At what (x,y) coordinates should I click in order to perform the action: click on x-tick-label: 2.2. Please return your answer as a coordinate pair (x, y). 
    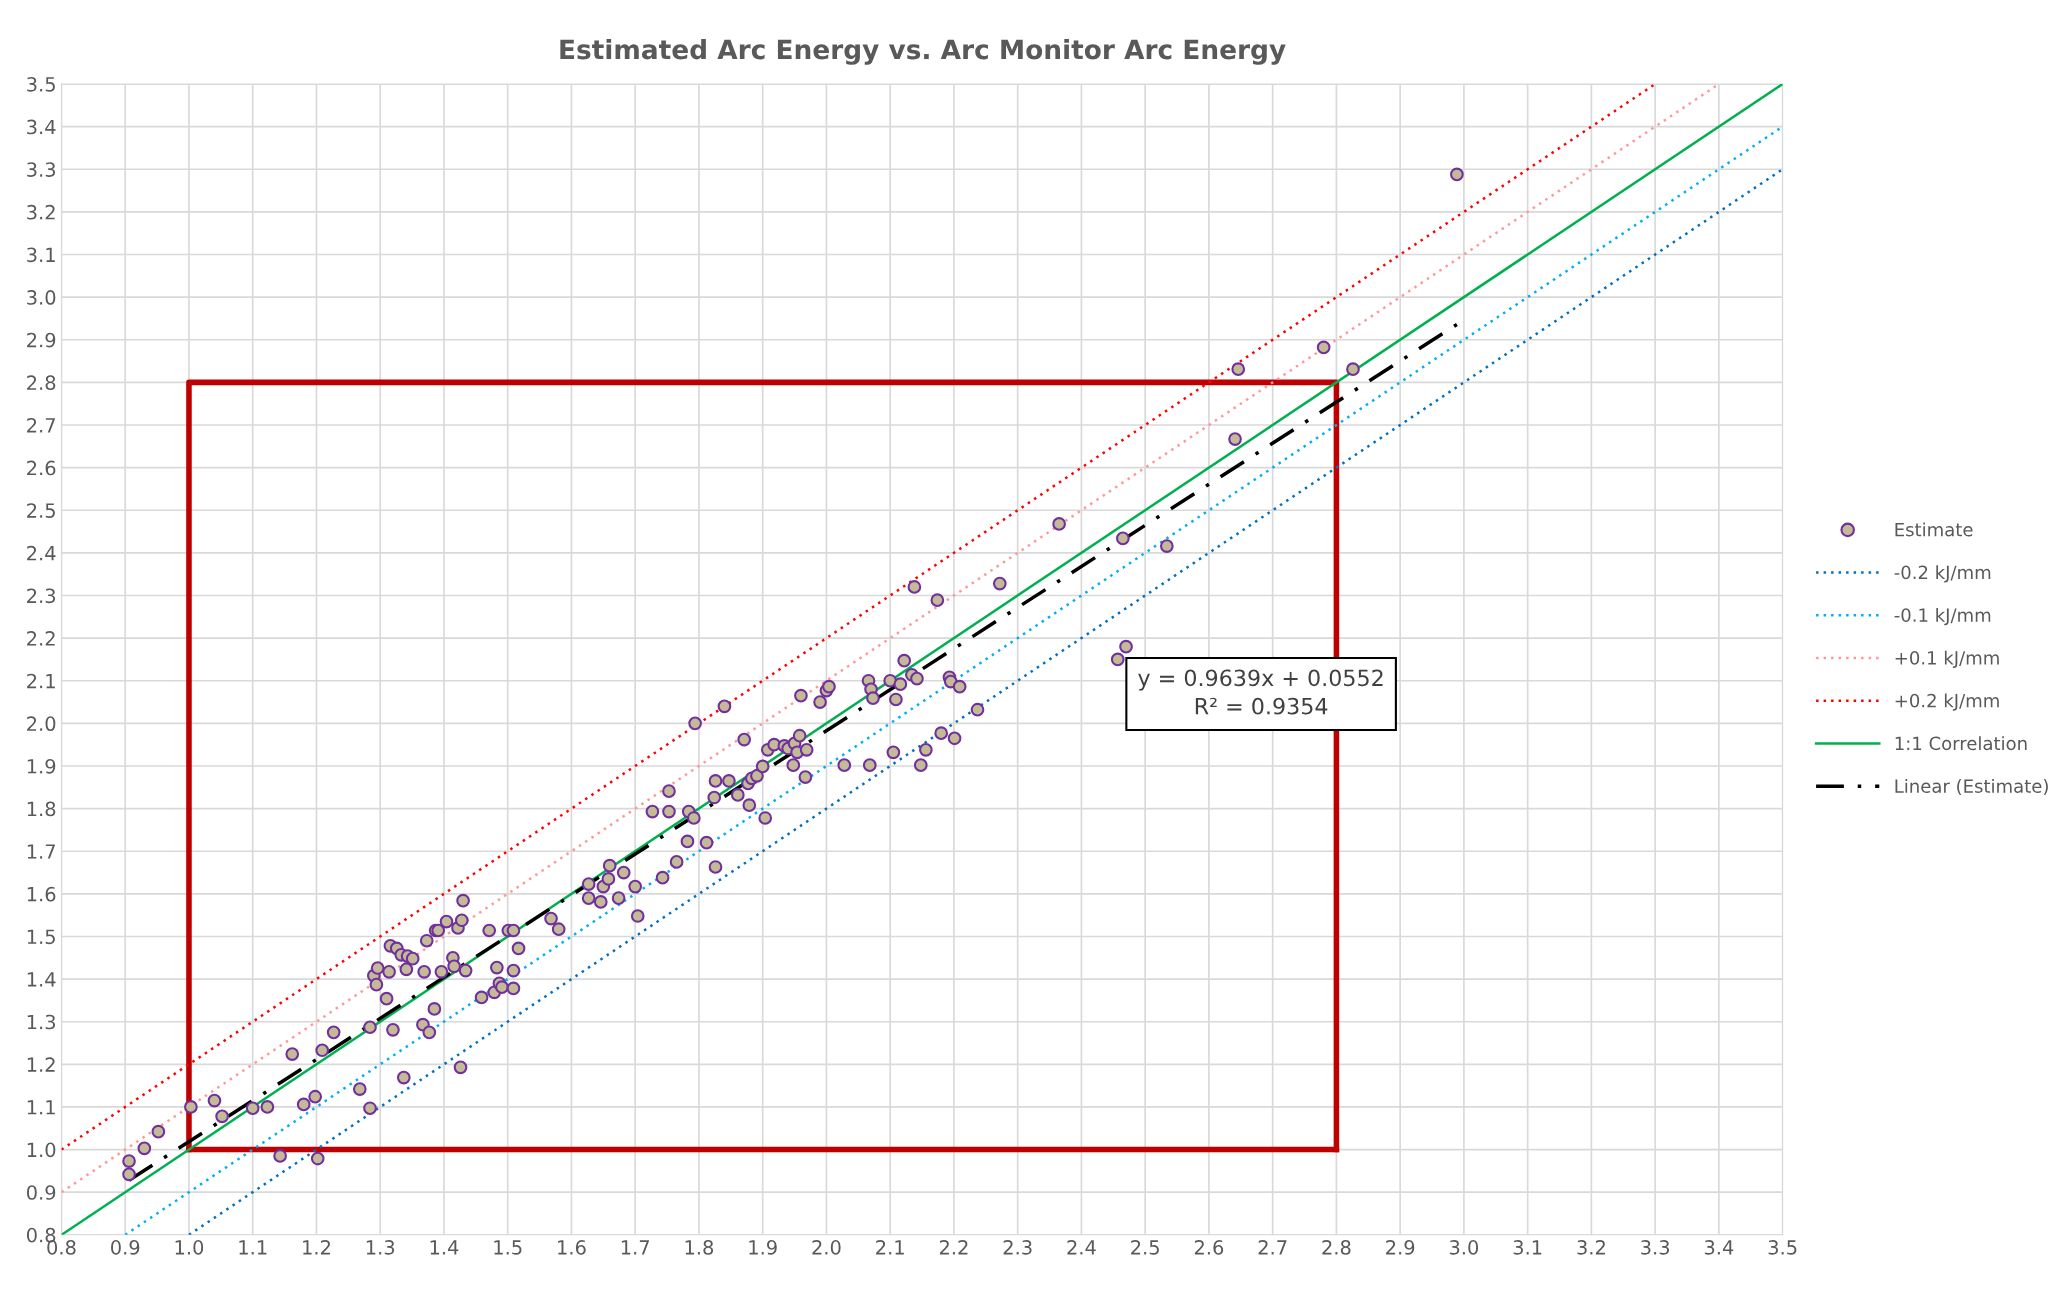
    Looking at the image, I should click on (953, 1247).